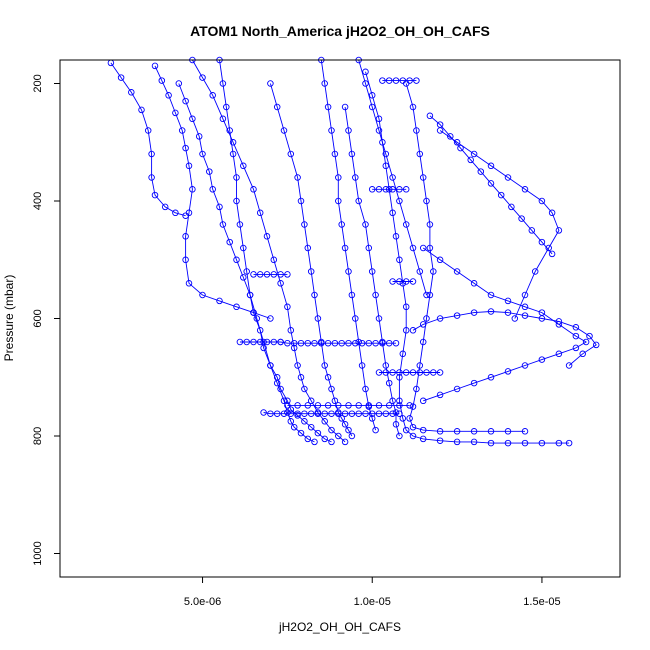 This screenshot has width=650, height=650. I want to click on x-tick-label: 1.0e-05, so click(372, 602).